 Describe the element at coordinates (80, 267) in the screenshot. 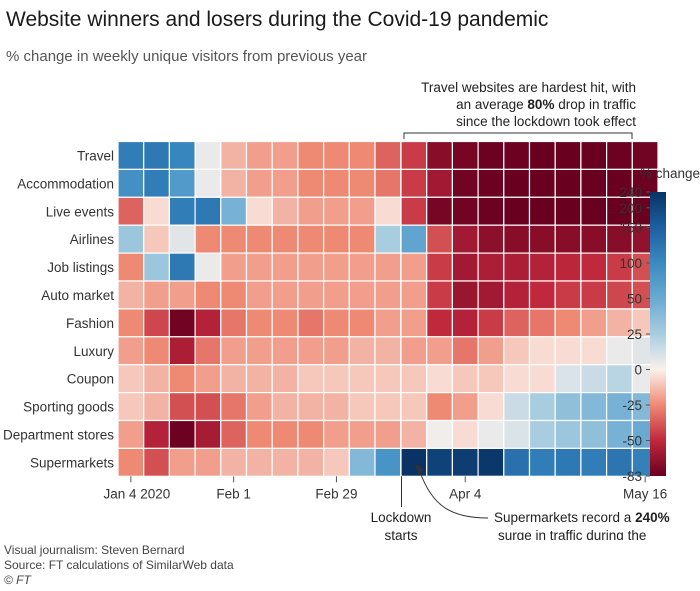

I see `row-label: Job listings` at that location.